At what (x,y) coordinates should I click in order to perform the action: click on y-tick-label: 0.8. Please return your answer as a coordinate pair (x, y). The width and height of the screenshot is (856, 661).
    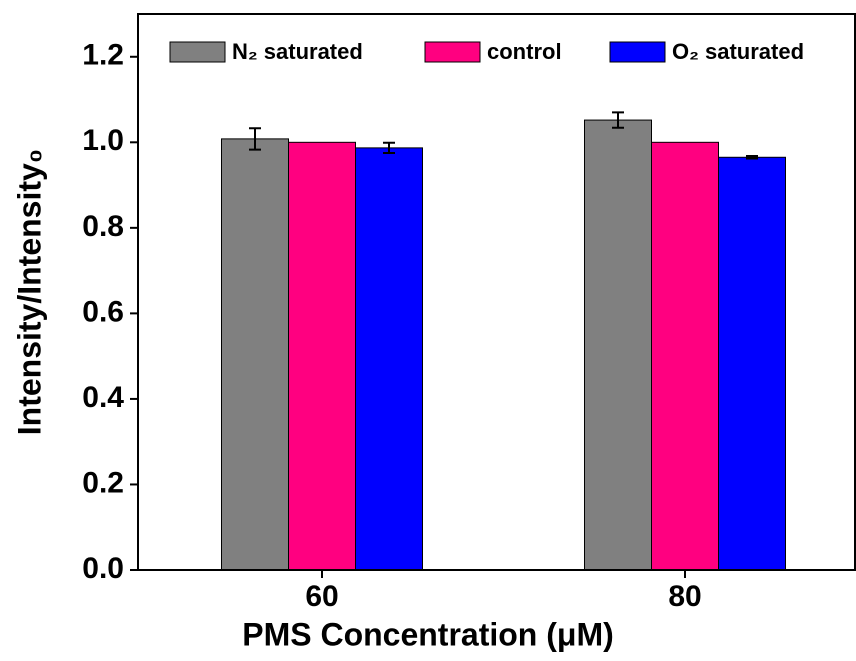
    Looking at the image, I should click on (103, 226).